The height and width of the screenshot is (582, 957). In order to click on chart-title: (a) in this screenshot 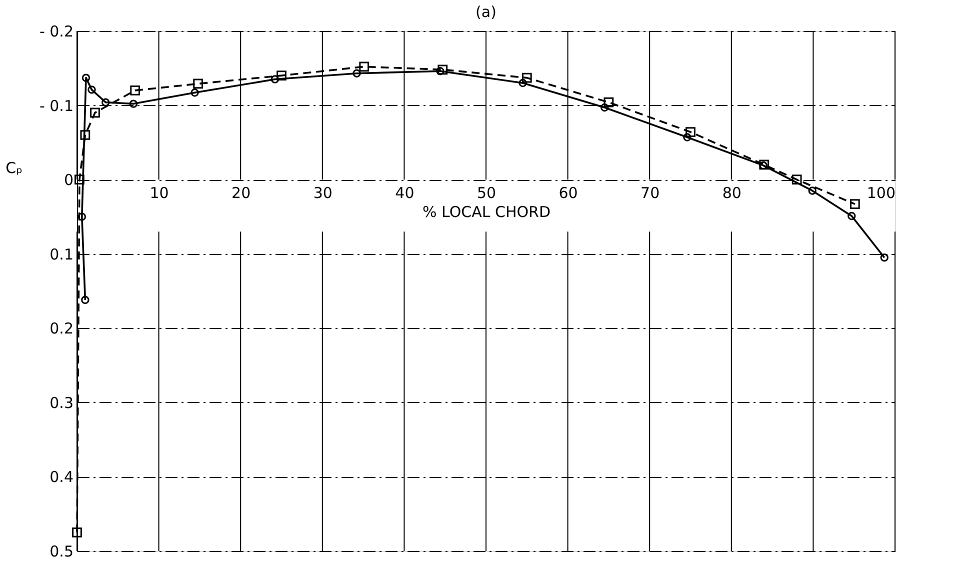, I will do `click(486, 12)`.